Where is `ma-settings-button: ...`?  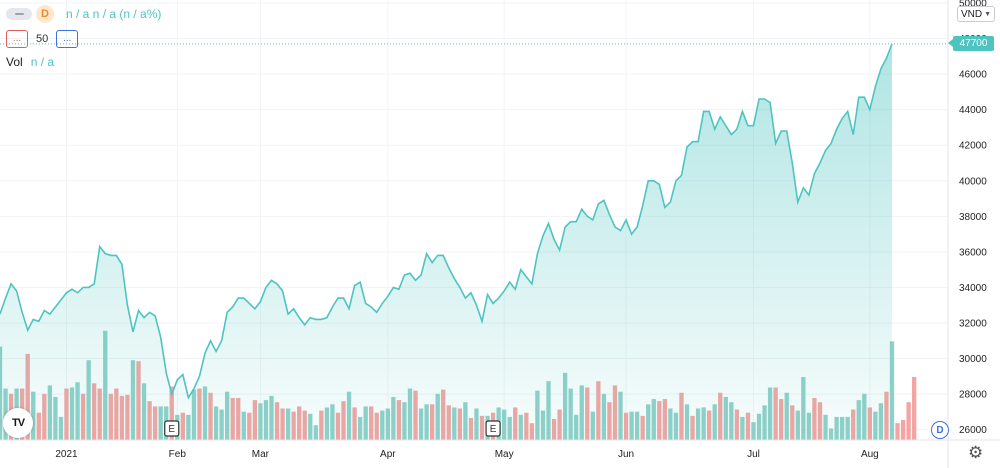
ma-settings-button: ... is located at coordinates (17, 39).